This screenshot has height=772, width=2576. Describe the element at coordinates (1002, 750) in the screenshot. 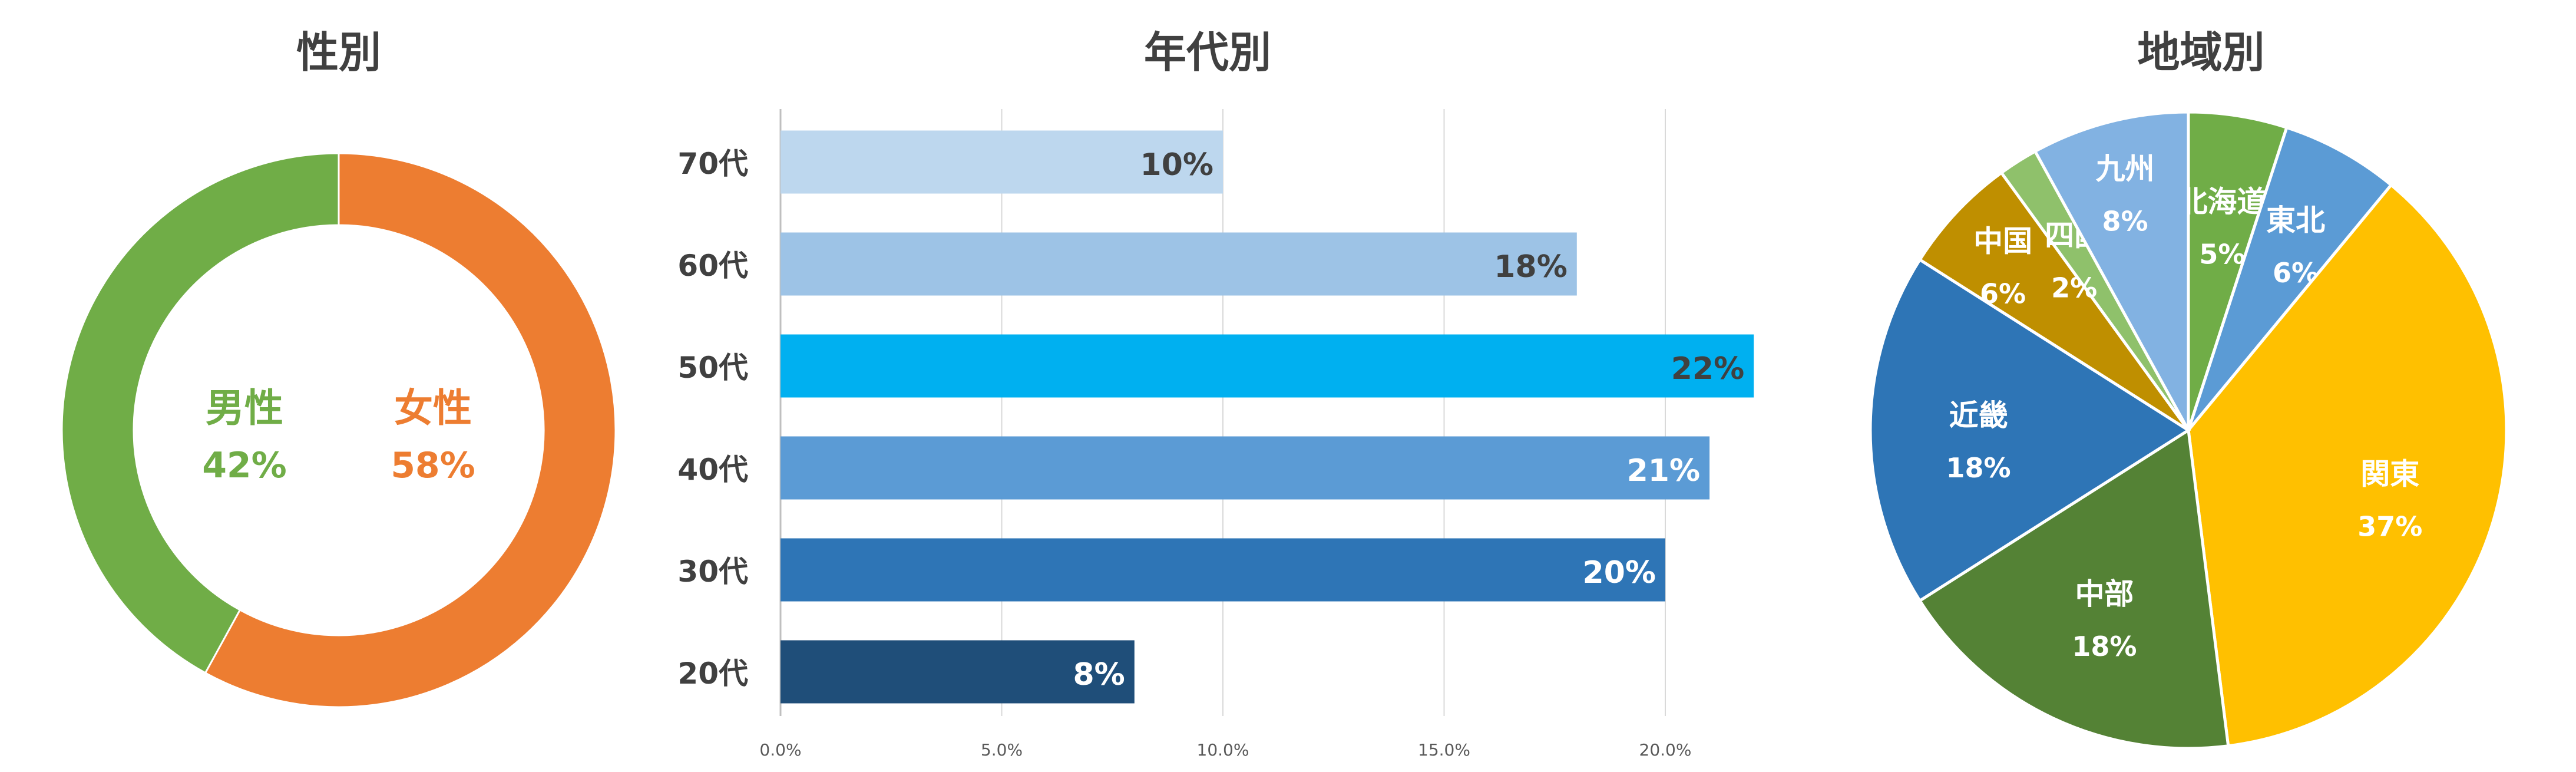

I see `x-tick-label: 5.0%` at that location.